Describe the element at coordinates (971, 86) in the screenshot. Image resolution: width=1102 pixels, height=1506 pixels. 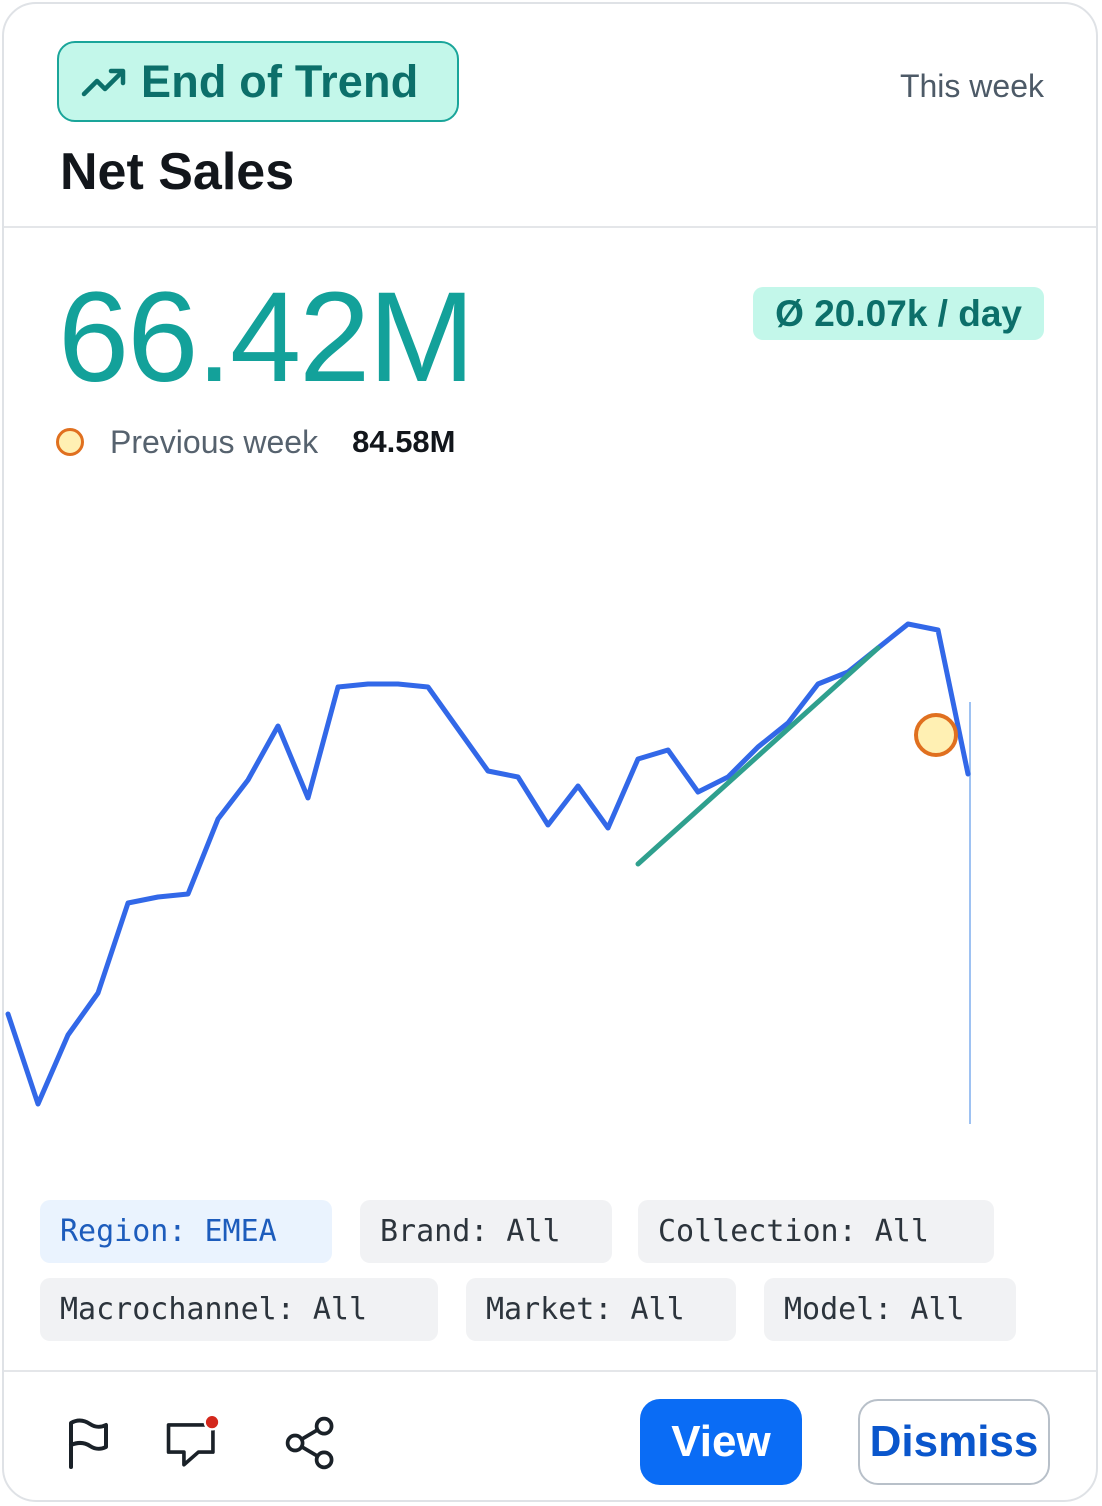
I see `period-label: This week` at that location.